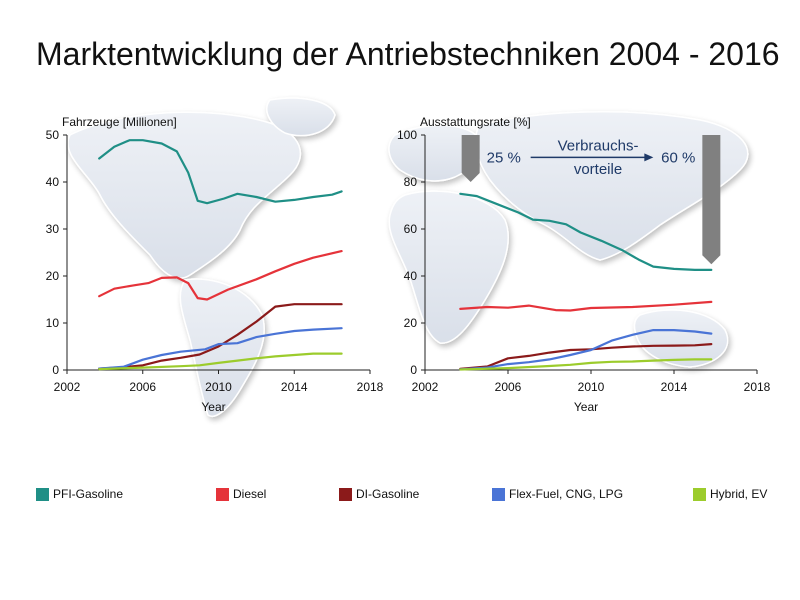  I want to click on y-axis-label: Fahrzeuge [Millionen], so click(119, 122).